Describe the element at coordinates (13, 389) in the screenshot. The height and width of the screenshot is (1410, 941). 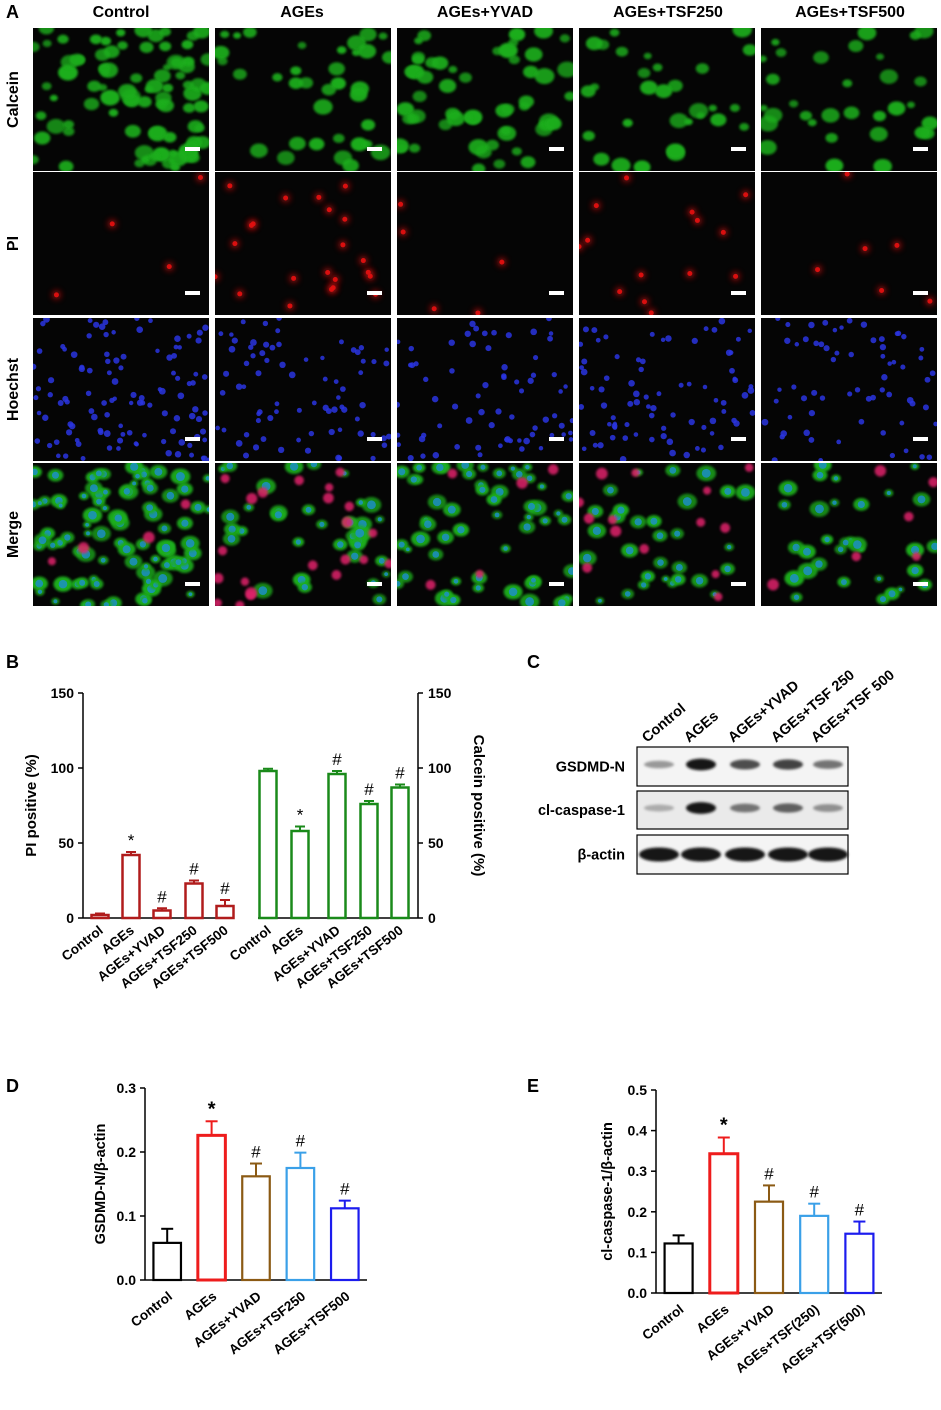
I see `row-label-hoechst: Hoechst` at that location.